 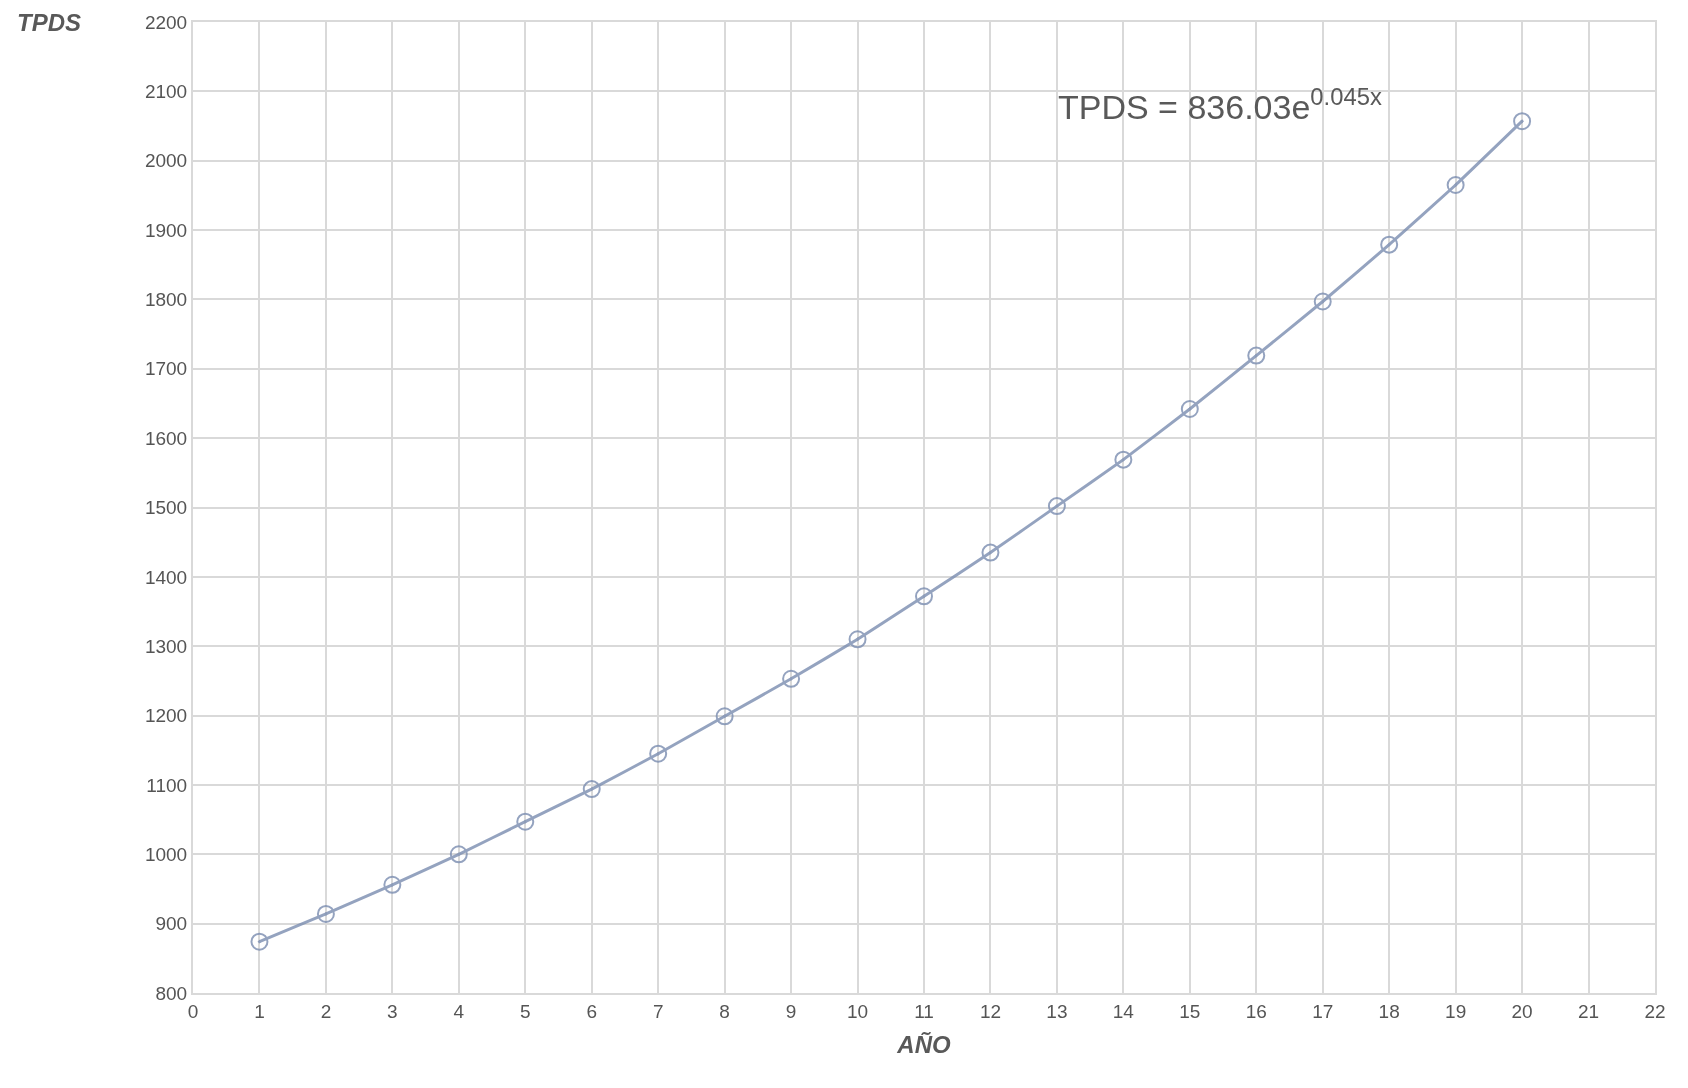 What do you see at coordinates (990, 1011) in the screenshot?
I see `x-tick-label: 12` at bounding box center [990, 1011].